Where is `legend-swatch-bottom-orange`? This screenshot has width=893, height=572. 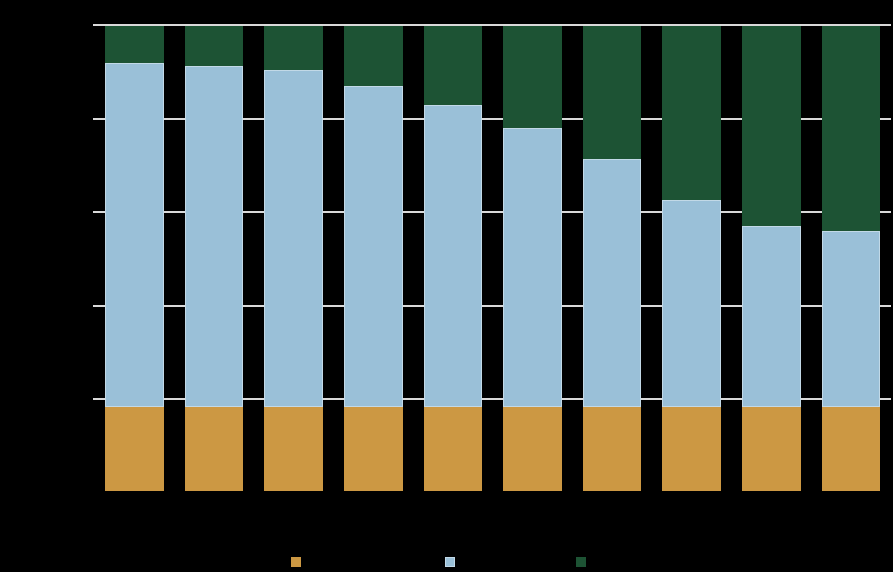 legend-swatch-bottom-orange is located at coordinates (296, 562).